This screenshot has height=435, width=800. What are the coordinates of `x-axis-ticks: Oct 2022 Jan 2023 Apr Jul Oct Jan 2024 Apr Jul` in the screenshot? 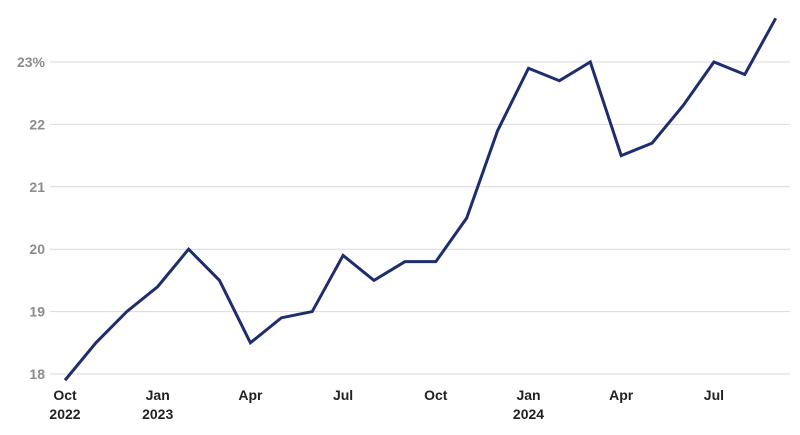 It's located at (386, 404).